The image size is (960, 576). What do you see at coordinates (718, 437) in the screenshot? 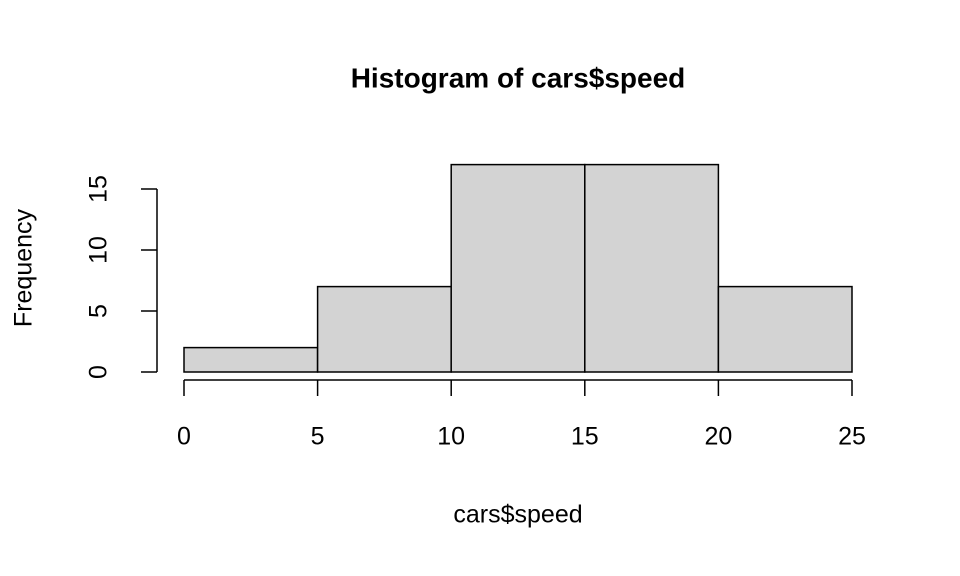
I see `x-tick-label: 20` at bounding box center [718, 437].